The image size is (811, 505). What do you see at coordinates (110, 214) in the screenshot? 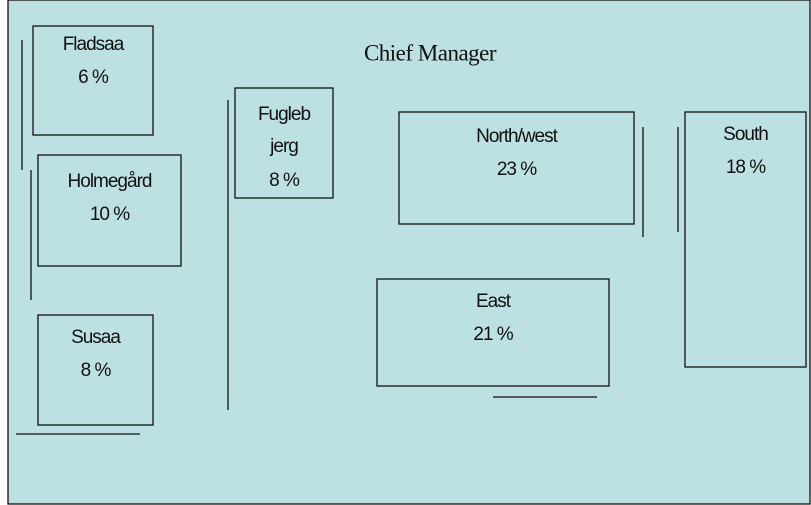
I see `node-value: 10 %` at bounding box center [110, 214].